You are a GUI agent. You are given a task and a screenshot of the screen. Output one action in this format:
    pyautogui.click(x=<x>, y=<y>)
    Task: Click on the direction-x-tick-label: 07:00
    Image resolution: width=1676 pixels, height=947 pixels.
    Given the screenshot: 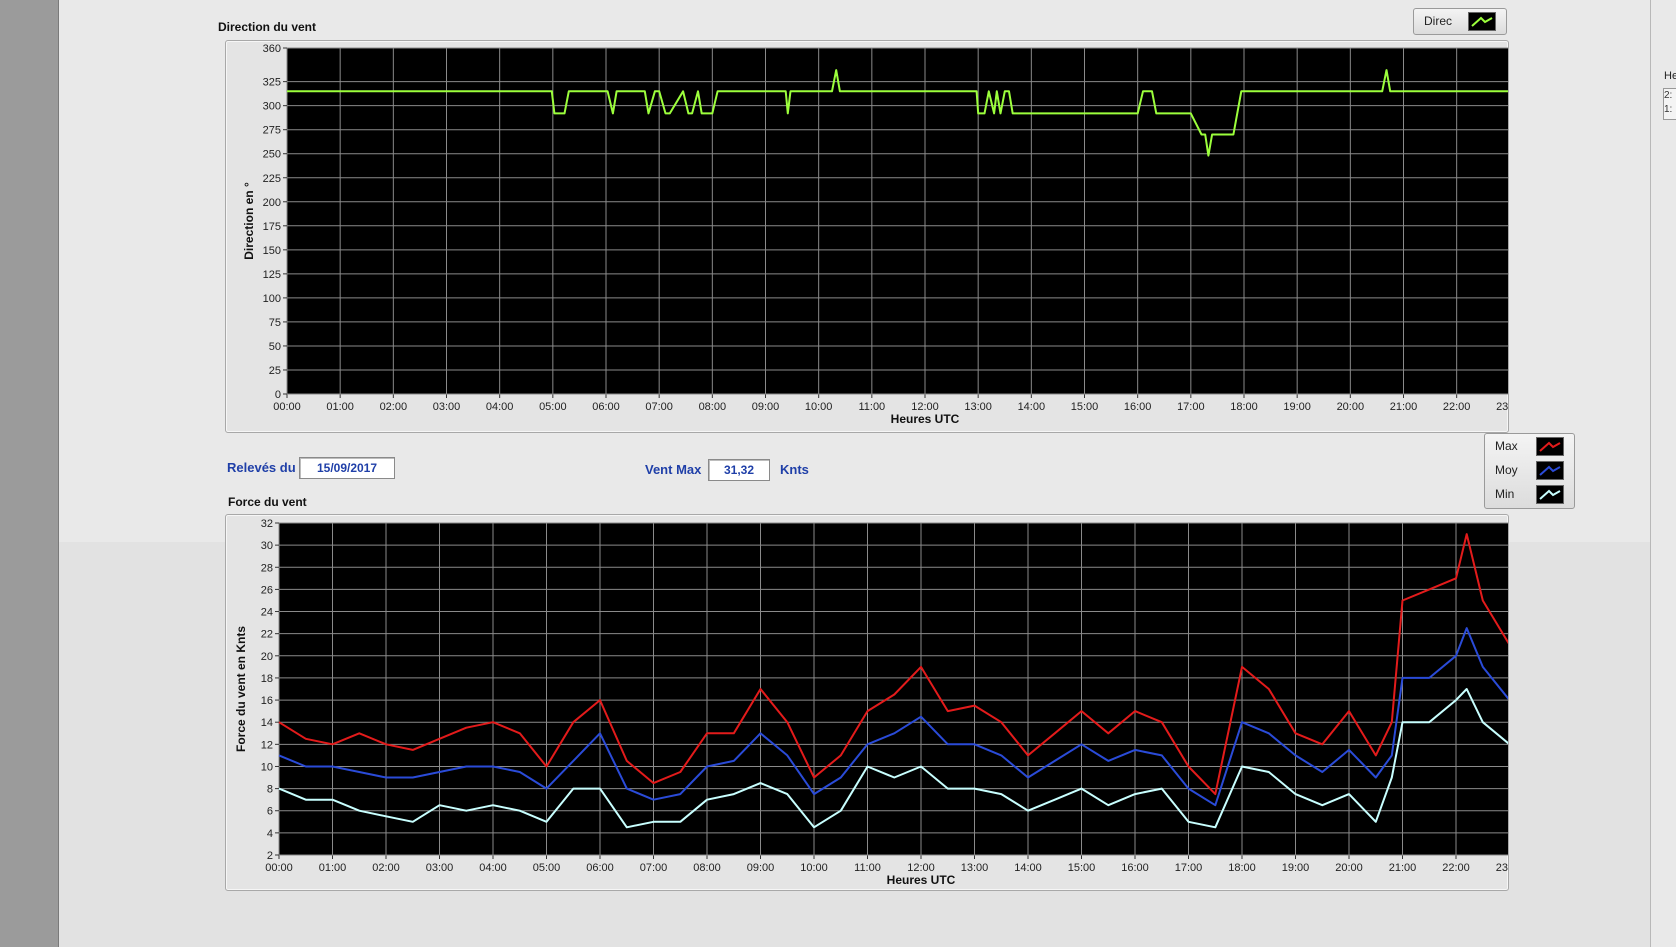 What is the action you would take?
    pyautogui.click(x=659, y=407)
    